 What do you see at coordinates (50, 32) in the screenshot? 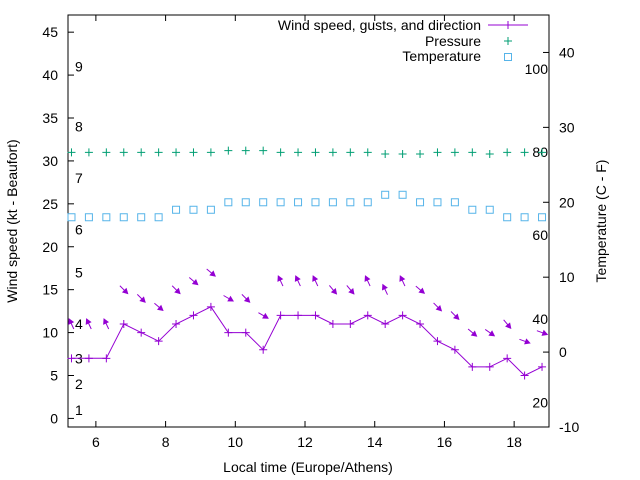
I see `y-tick-label: 45` at bounding box center [50, 32].